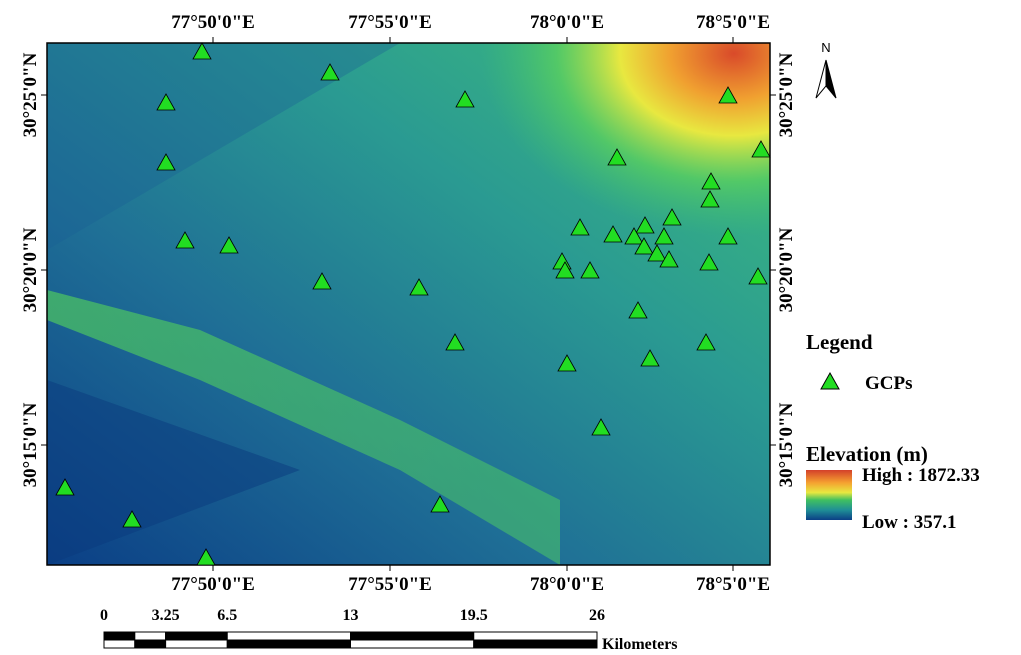 The image size is (1021, 655). I want to click on scale-label: 13, so click(351, 615).